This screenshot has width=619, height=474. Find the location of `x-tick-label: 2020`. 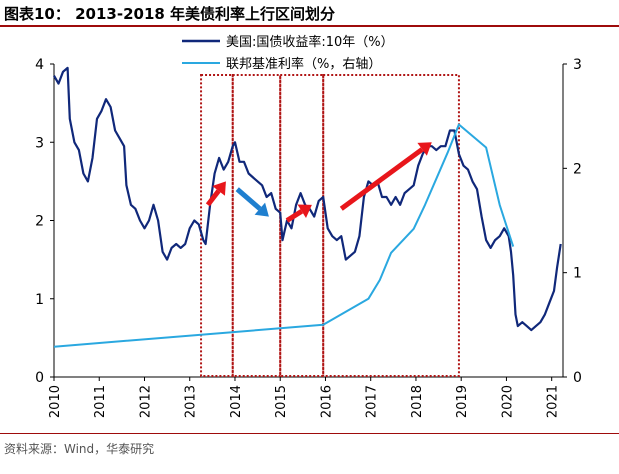

x-tick-label: 2020 is located at coordinates (507, 401).